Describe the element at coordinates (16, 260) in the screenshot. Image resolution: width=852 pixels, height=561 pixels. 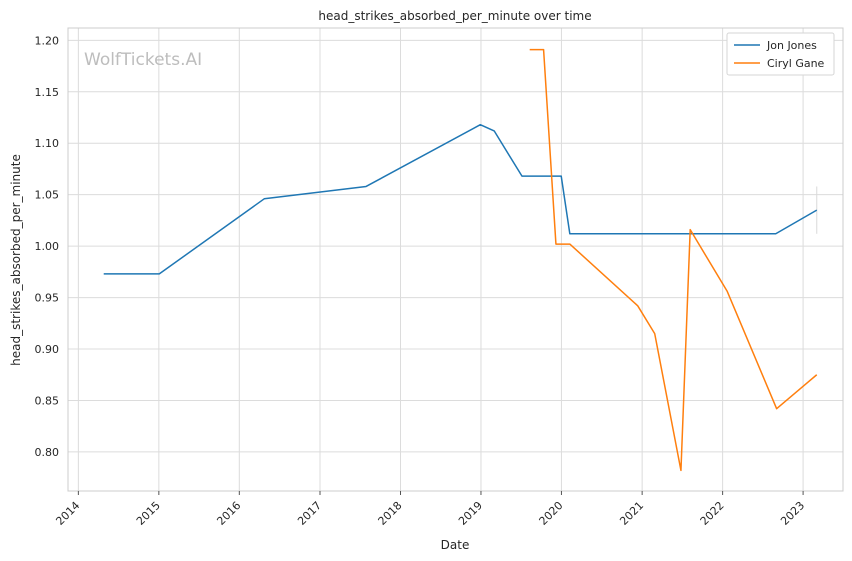
I see `y-axis-label: head_strikes_absorbed_per_minute` at that location.